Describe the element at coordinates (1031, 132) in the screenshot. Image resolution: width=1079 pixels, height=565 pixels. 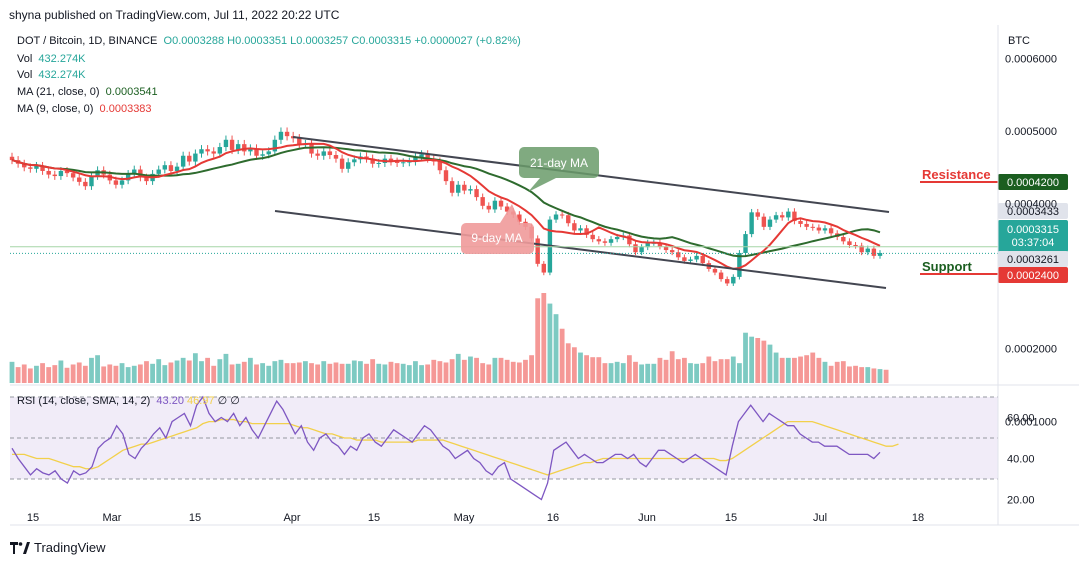
I see `price-tick-label: 0.0005000` at that location.